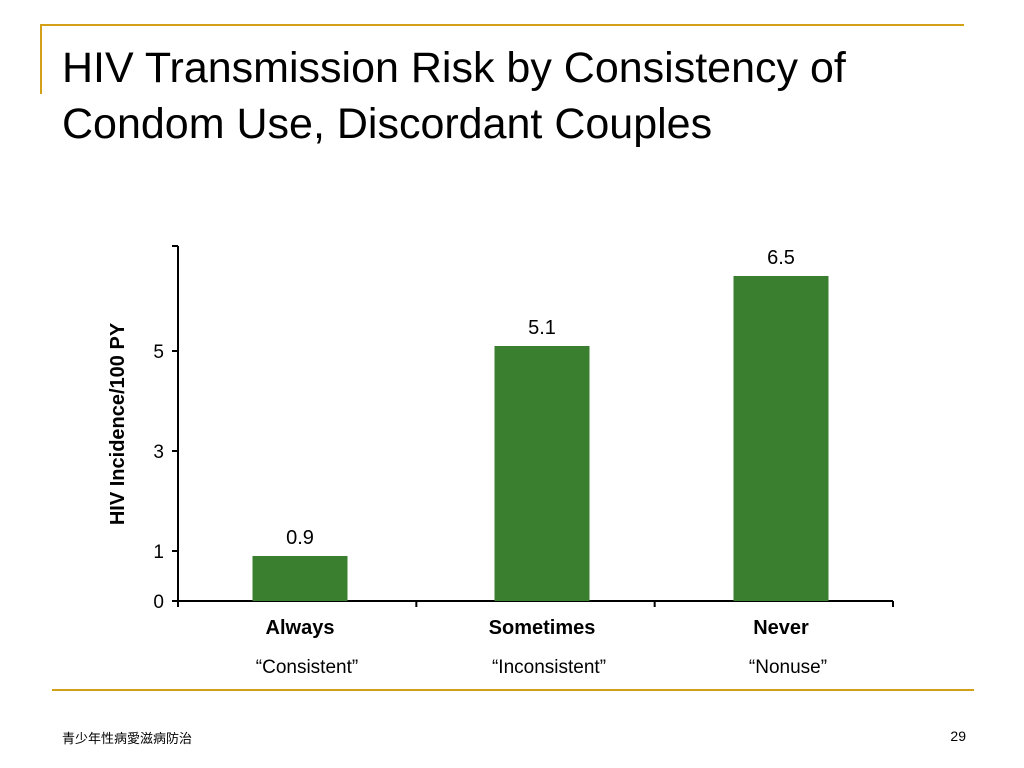 The width and height of the screenshot is (1024, 768). What do you see at coordinates (300, 578) in the screenshot?
I see `bar-always` at bounding box center [300, 578].